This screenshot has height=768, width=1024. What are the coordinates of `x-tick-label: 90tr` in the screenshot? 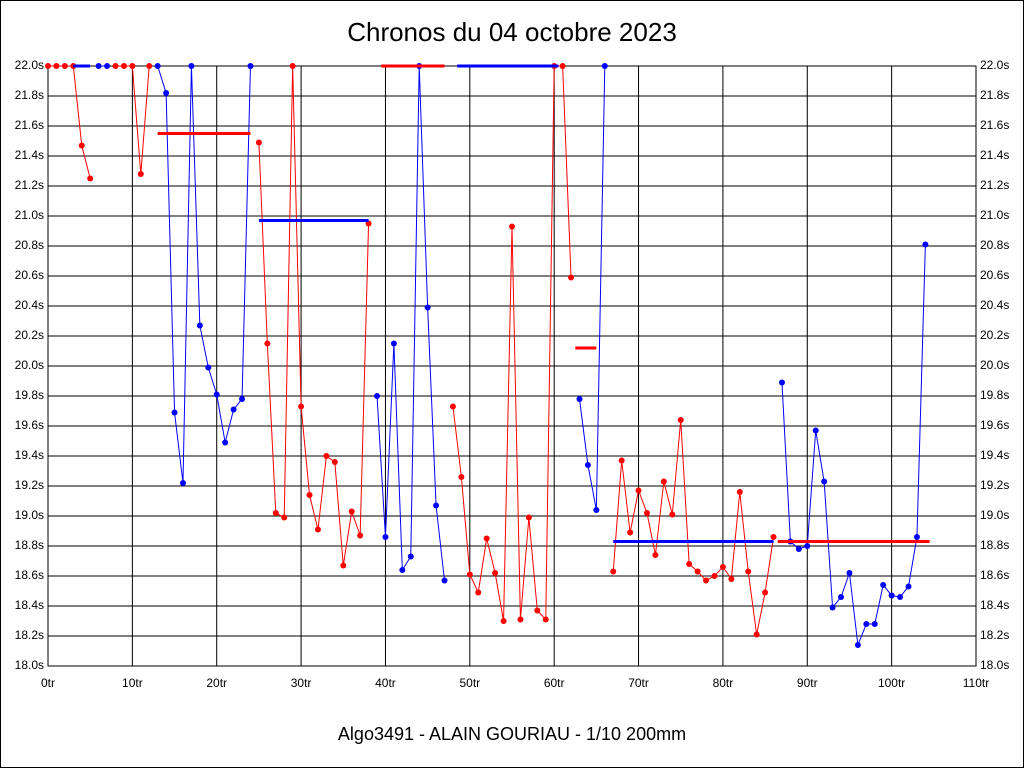 It's located at (807, 683).